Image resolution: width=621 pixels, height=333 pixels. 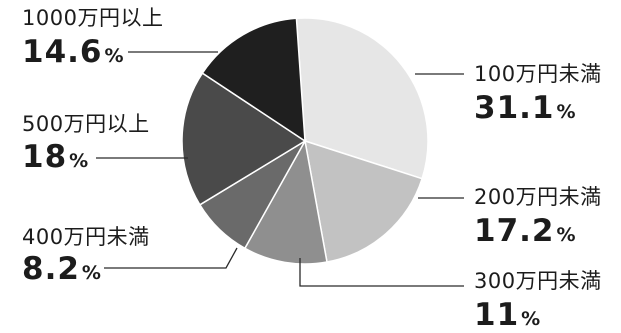 What do you see at coordinates (514, 108) in the screenshot?
I see `slice-value-under-100-number: 31.1` at bounding box center [514, 108].